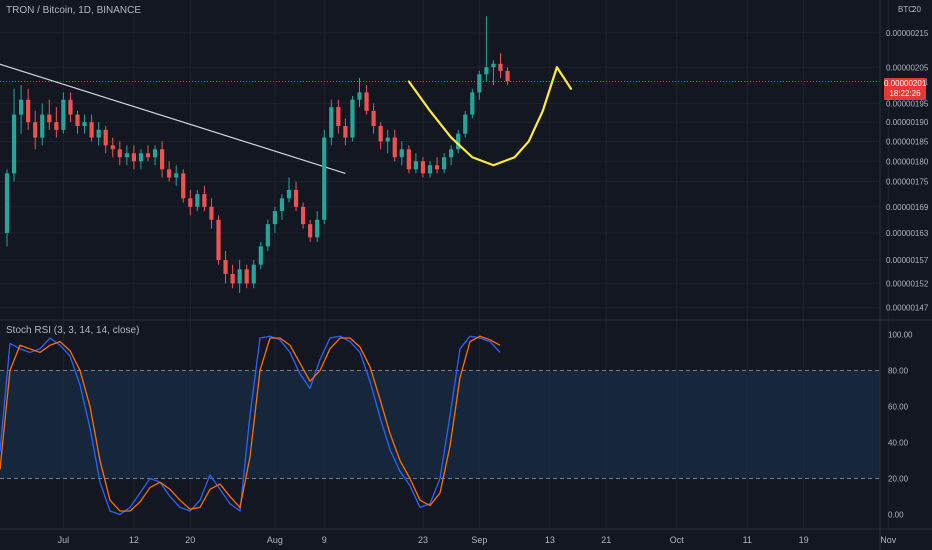 This screenshot has height=550, width=932. I want to click on price-tick-label: 0.00000215, so click(907, 33).